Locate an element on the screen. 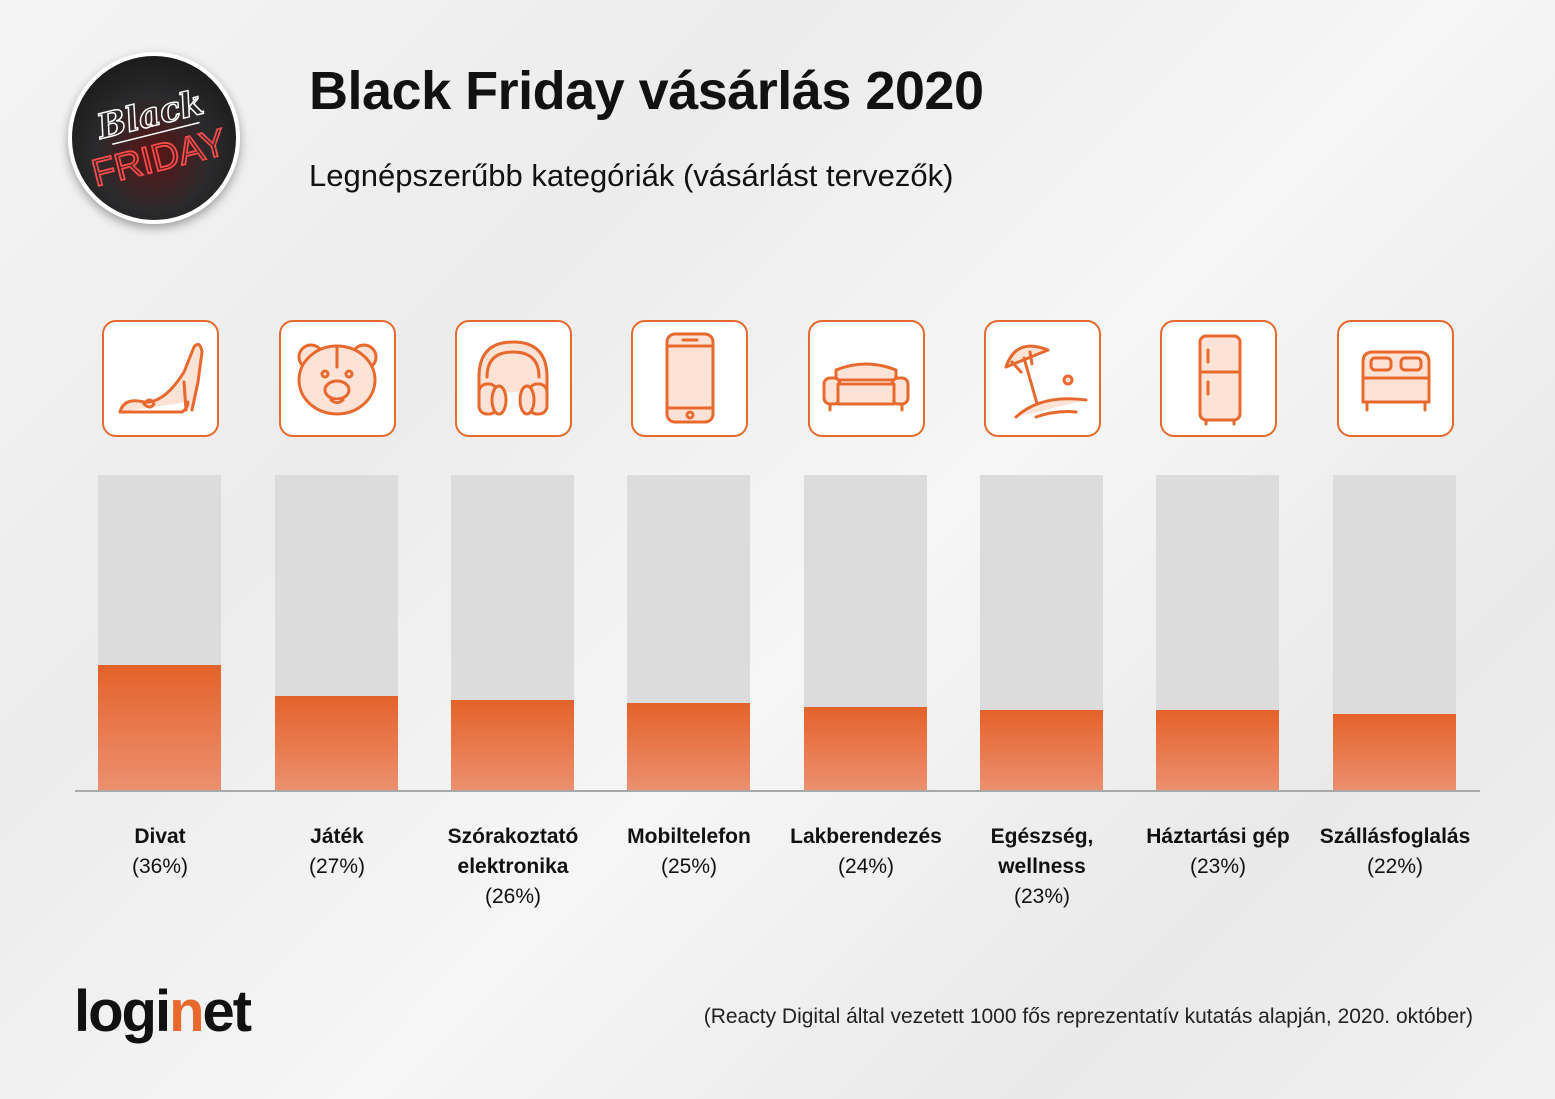 This screenshot has width=1555, height=1099. category-name: elektronika is located at coordinates (513, 866).